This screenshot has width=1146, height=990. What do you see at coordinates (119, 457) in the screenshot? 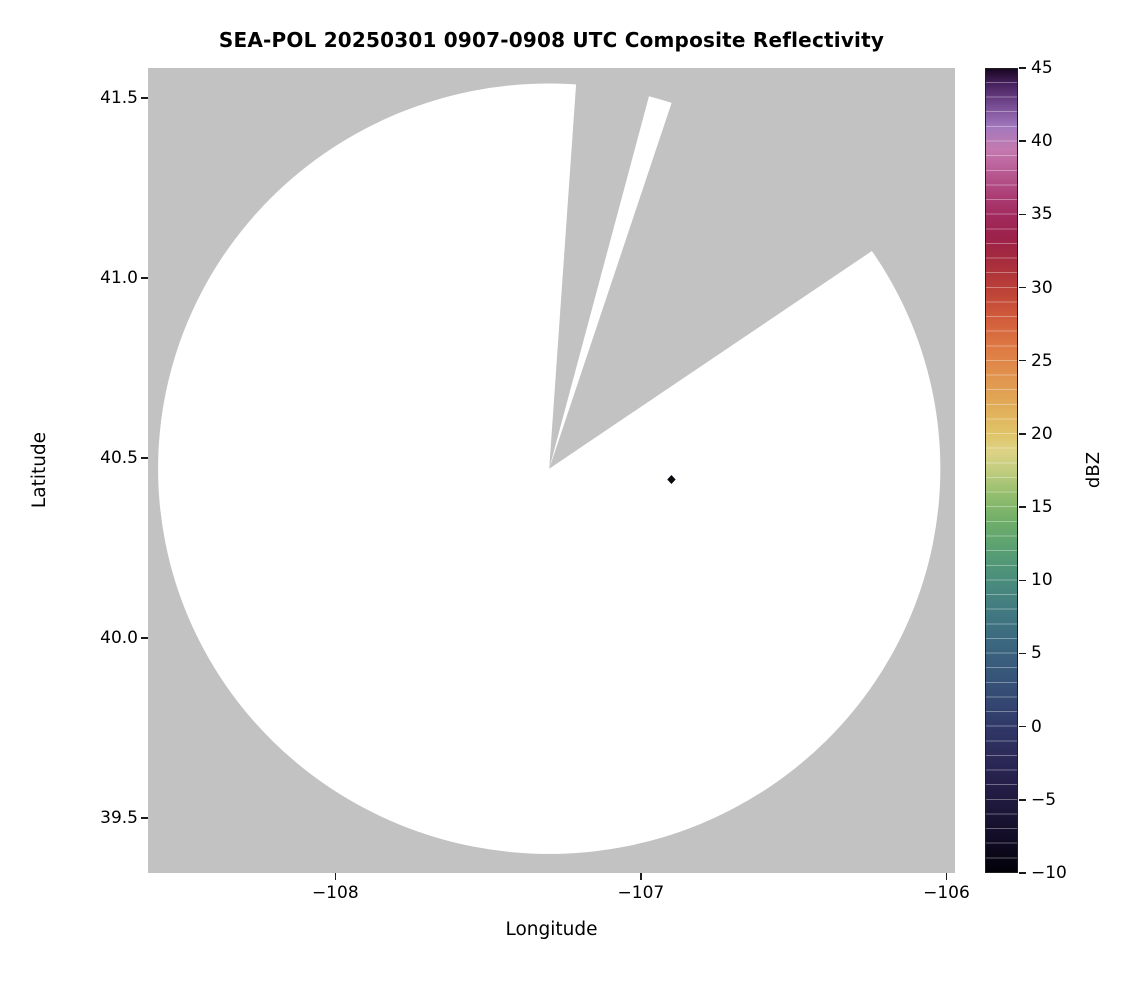
I see `y-tick-label: 40.5` at bounding box center [119, 457].